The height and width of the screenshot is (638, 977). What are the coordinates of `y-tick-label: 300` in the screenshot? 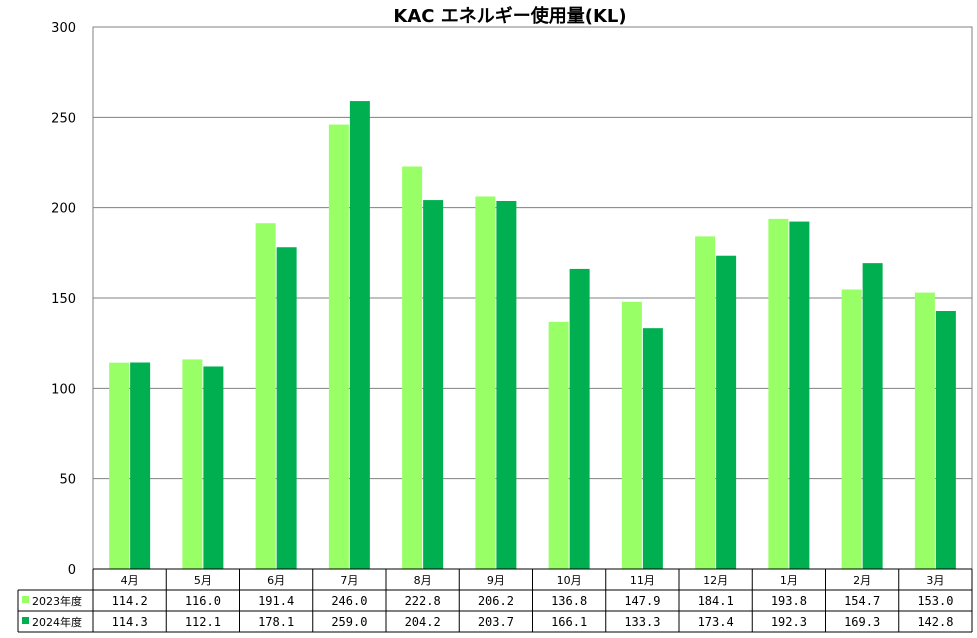 It's located at (63, 28).